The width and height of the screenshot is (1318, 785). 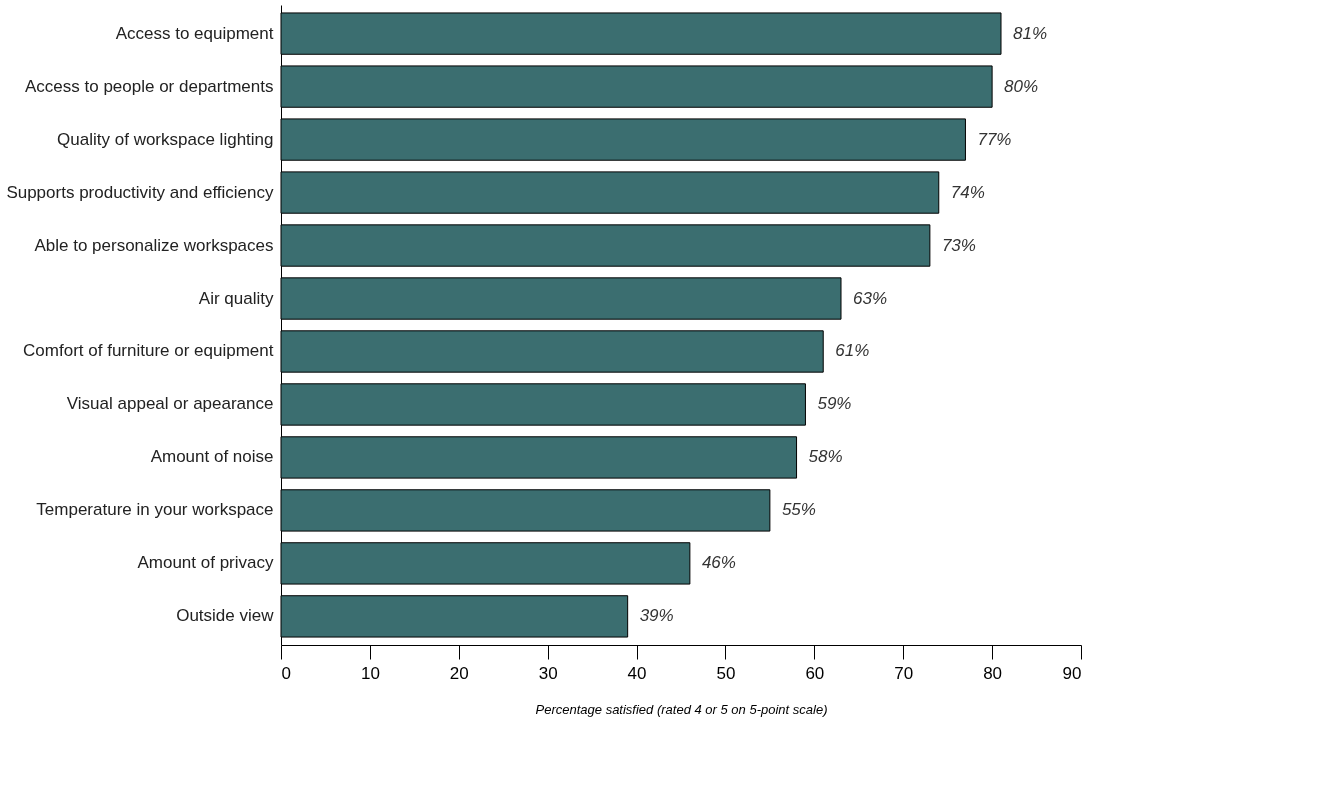 What do you see at coordinates (548, 673) in the screenshot?
I see `x-tick-label: 30` at bounding box center [548, 673].